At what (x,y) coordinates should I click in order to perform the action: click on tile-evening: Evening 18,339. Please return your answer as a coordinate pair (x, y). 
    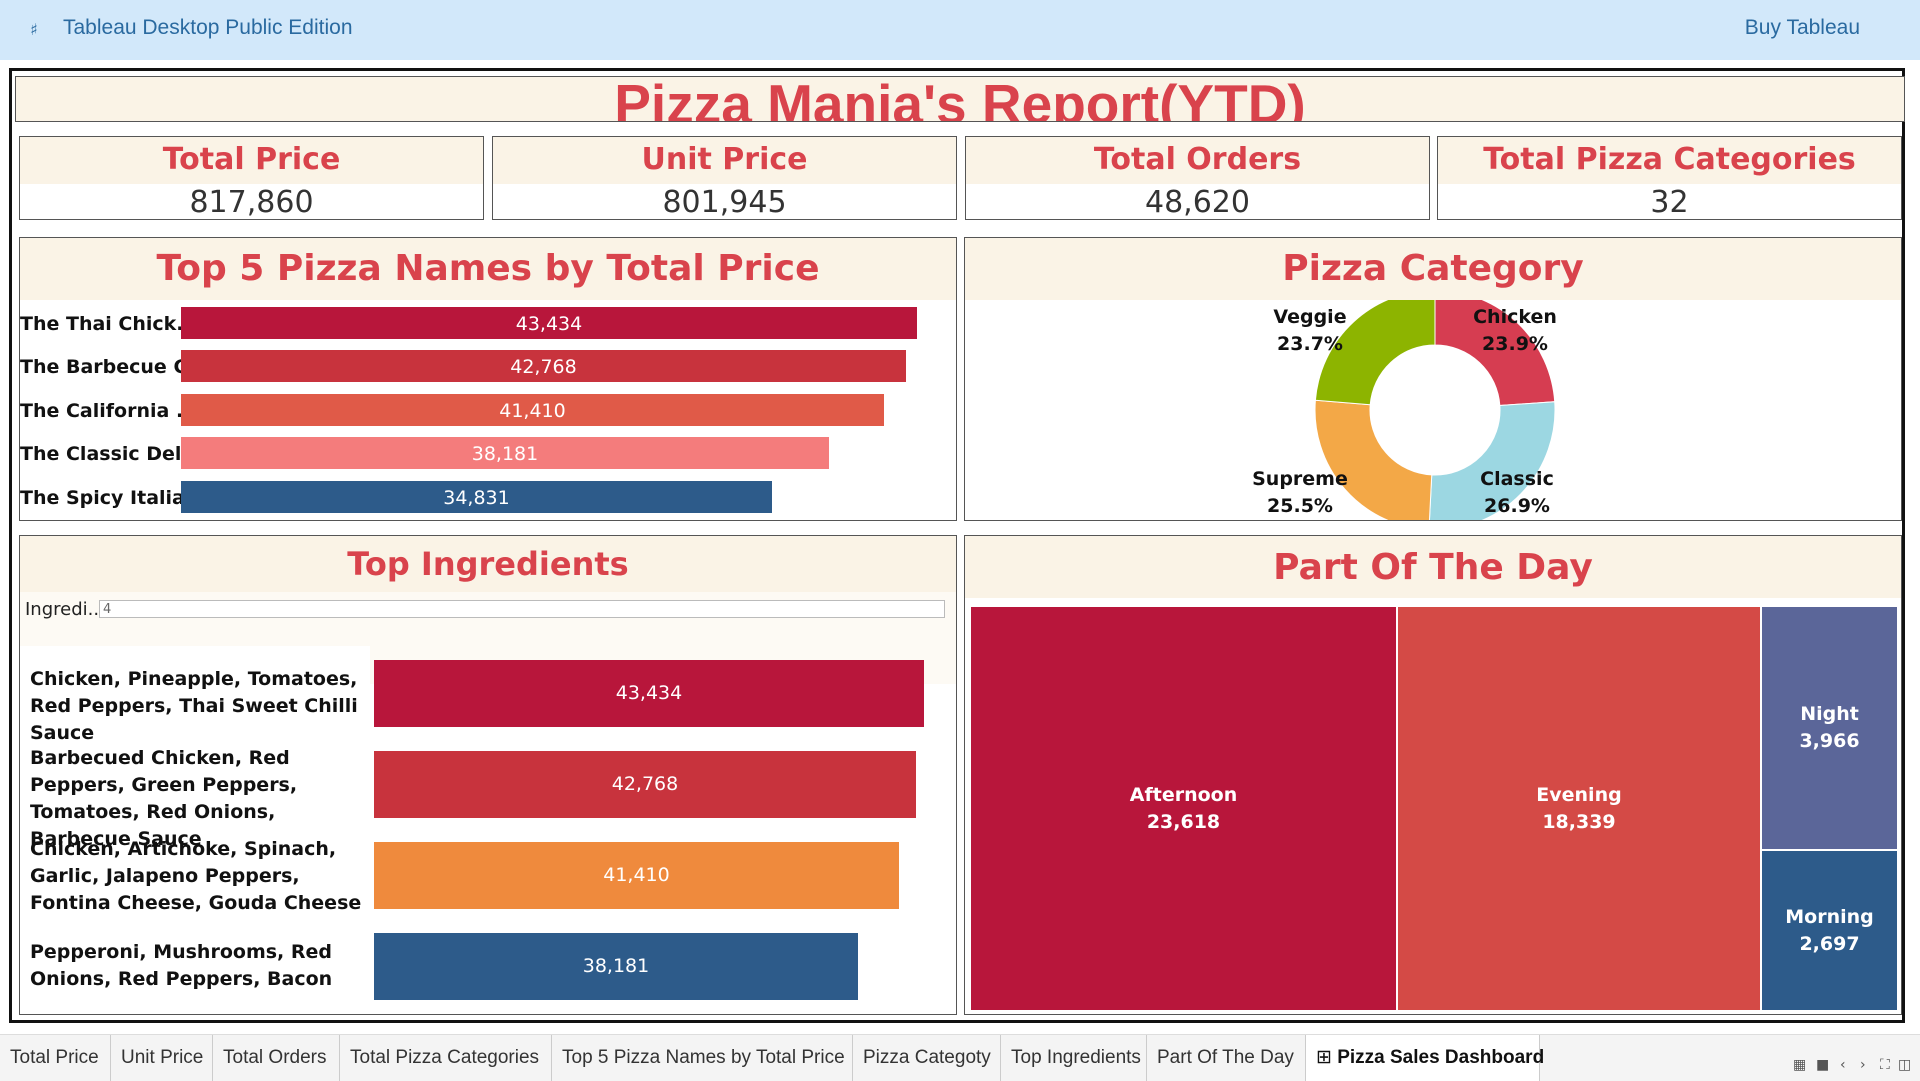
    Looking at the image, I should click on (1579, 808).